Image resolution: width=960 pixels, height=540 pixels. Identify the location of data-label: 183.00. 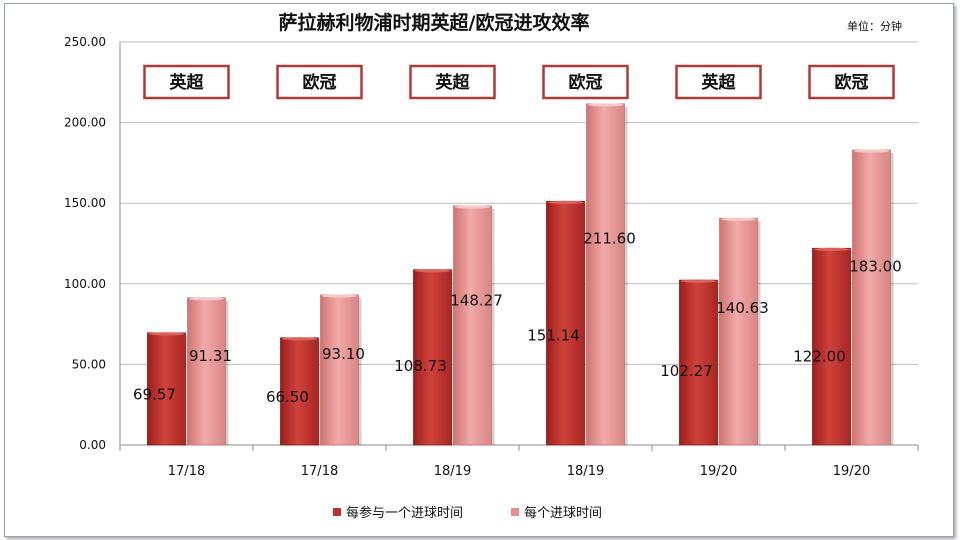
(875, 267).